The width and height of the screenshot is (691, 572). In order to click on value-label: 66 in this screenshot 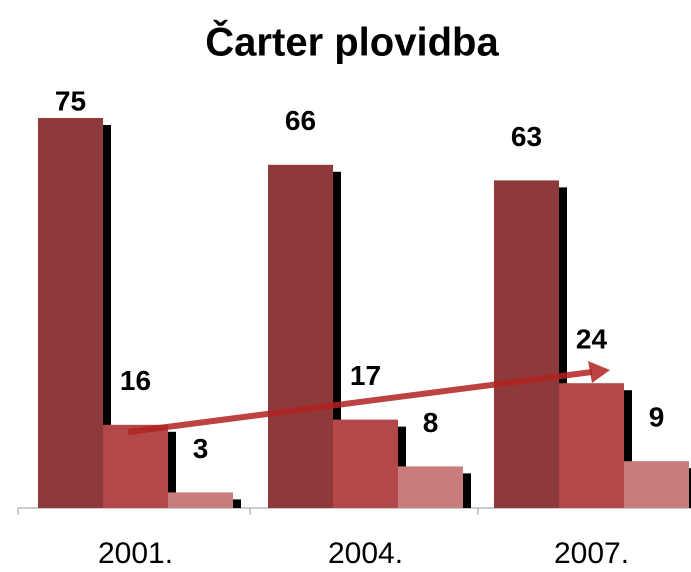, I will do `click(300, 120)`.